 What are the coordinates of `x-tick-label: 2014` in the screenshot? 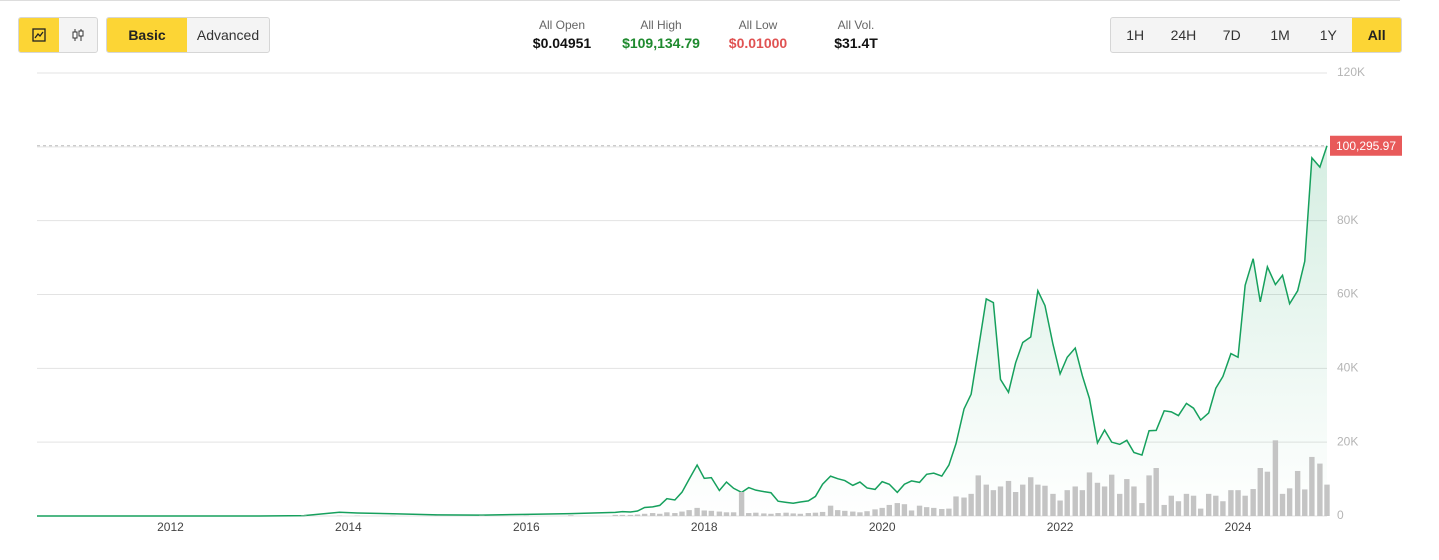 It's located at (348, 527).